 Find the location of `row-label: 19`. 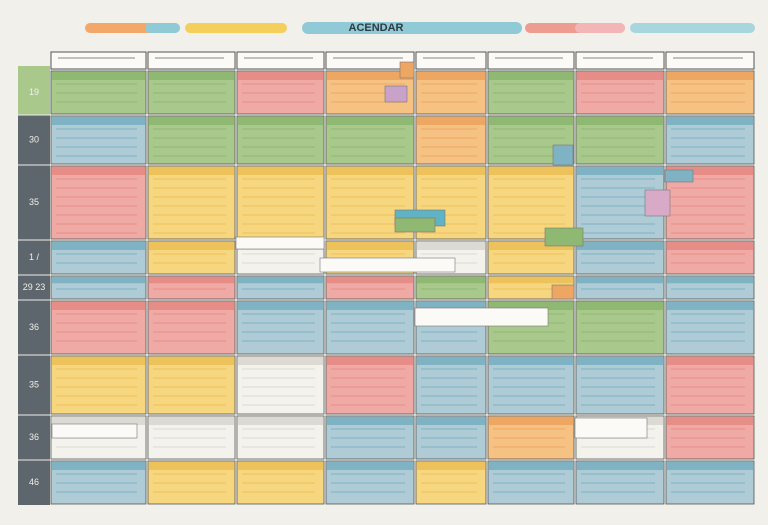

row-label: 19 is located at coordinates (34, 92).